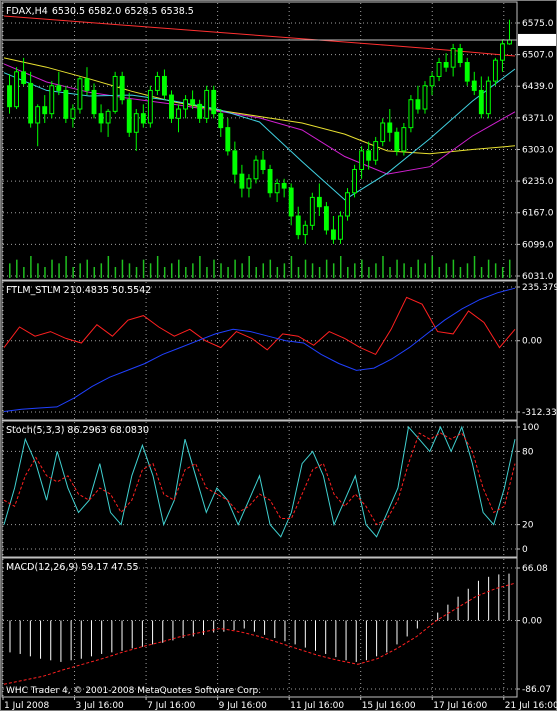  What do you see at coordinates (27, 11) in the screenshot?
I see `symbol-timeframe: FDAX,H4` at bounding box center [27, 11].